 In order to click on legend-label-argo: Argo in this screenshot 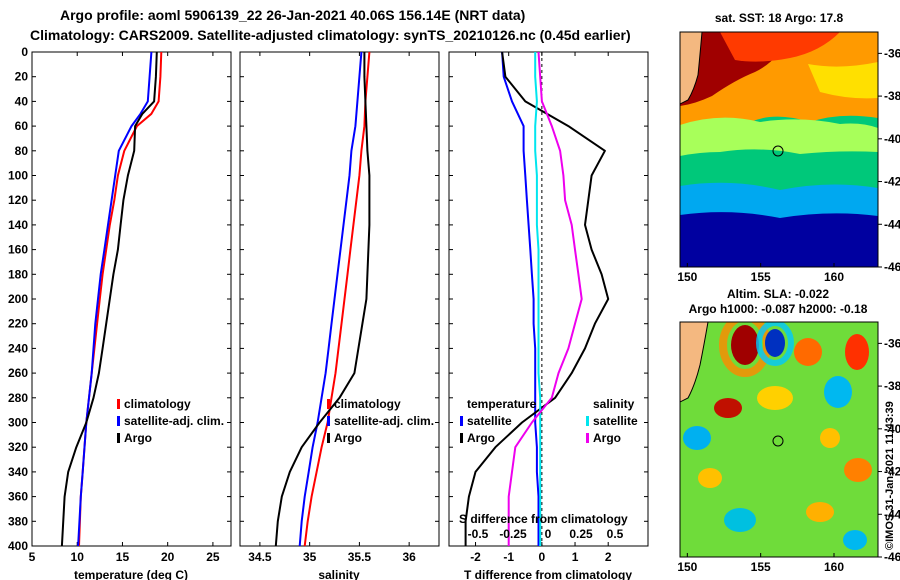, I will do `click(138, 438)`.